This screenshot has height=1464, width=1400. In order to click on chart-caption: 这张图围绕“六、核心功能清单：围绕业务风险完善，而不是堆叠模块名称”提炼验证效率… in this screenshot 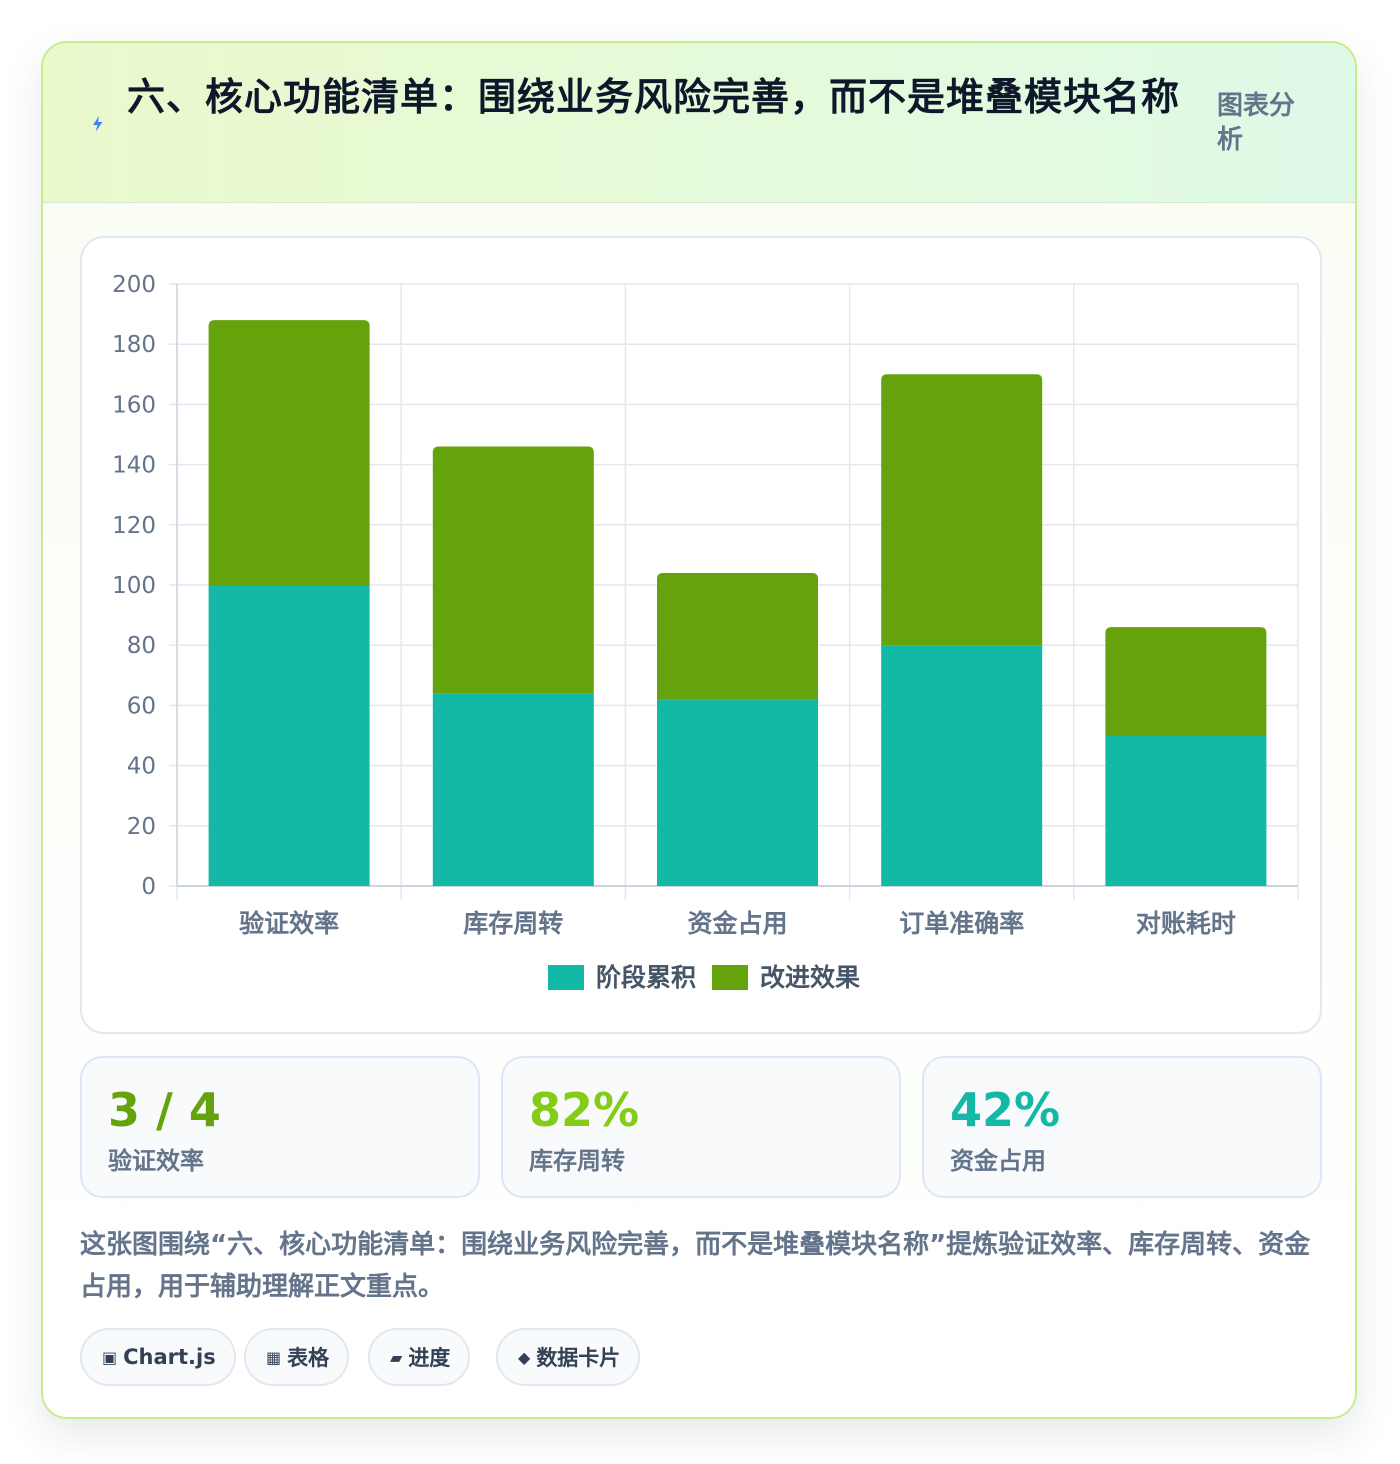, I will do `click(695, 1266)`.